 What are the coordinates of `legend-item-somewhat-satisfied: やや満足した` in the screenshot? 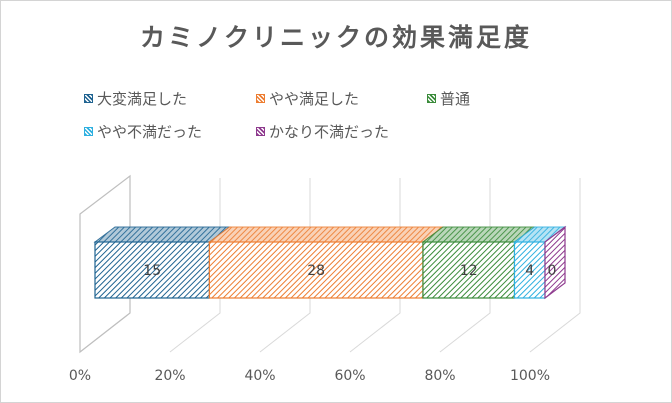 It's located at (308, 98).